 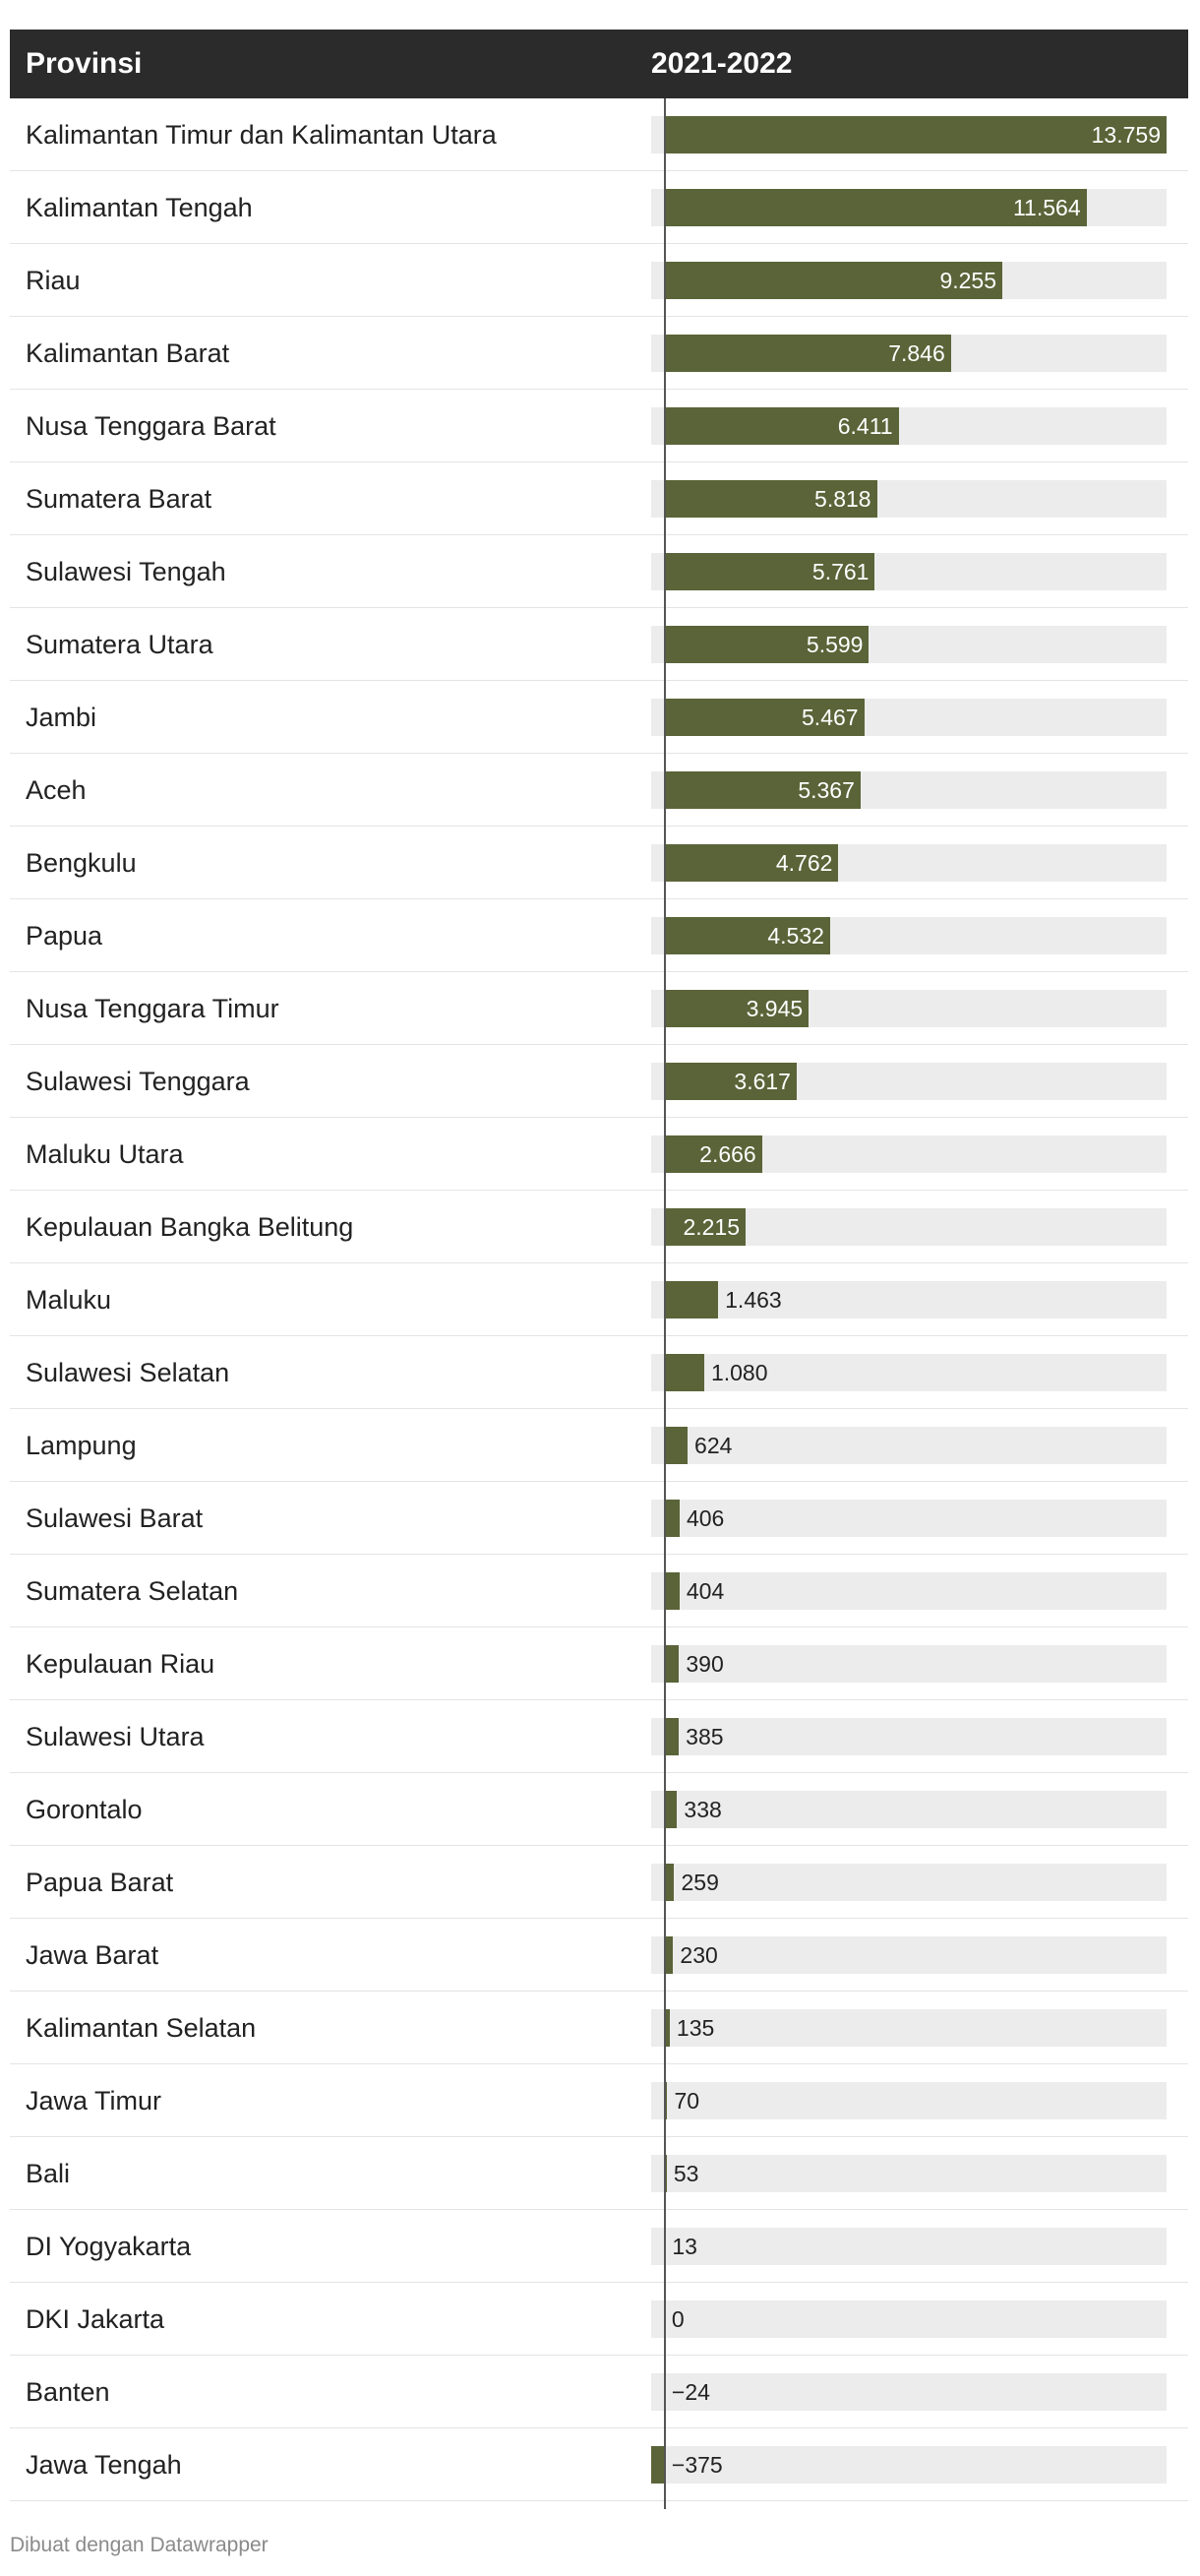 What do you see at coordinates (727, 1154) in the screenshot?
I see `bar-value-label: 2.666` at bounding box center [727, 1154].